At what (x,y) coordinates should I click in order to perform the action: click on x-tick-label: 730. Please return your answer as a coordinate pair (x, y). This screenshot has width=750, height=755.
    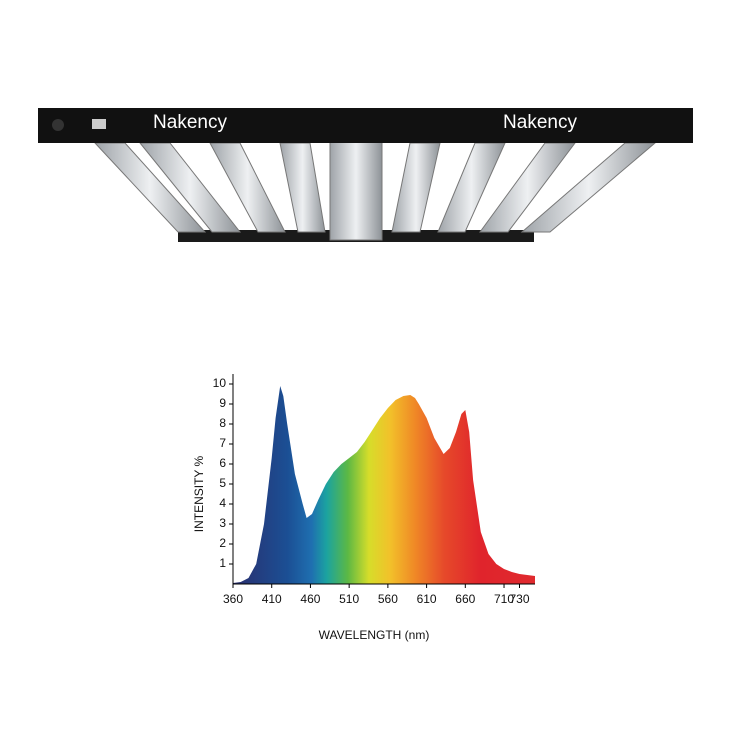
    Looking at the image, I should click on (519, 599).